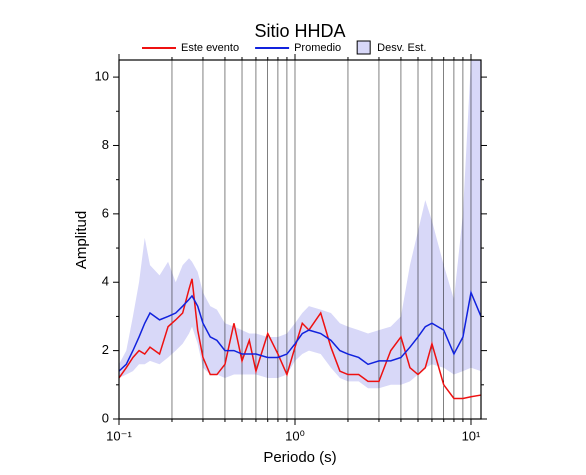 The width and height of the screenshot is (586, 475). What do you see at coordinates (105, 212) in the screenshot?
I see `y-tick-label: 6` at bounding box center [105, 212].